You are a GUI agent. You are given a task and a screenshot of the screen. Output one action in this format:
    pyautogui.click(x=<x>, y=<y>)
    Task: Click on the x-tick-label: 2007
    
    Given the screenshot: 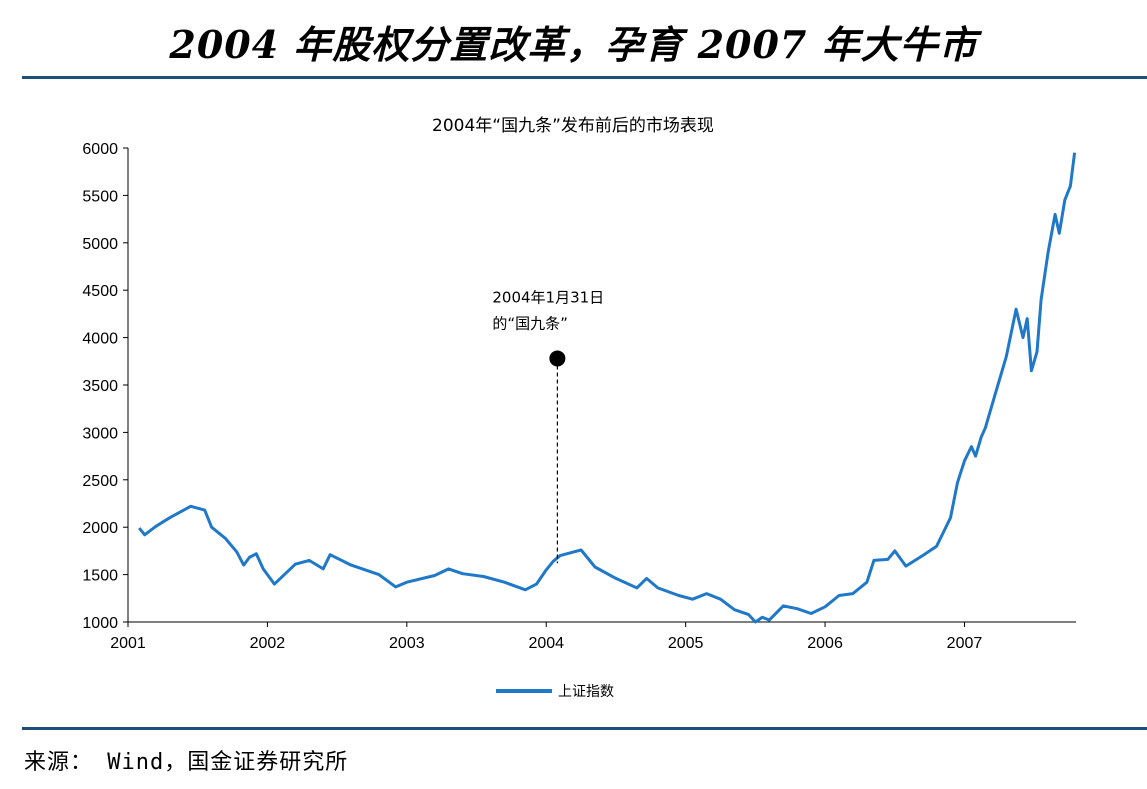 What is the action you would take?
    pyautogui.click(x=965, y=643)
    